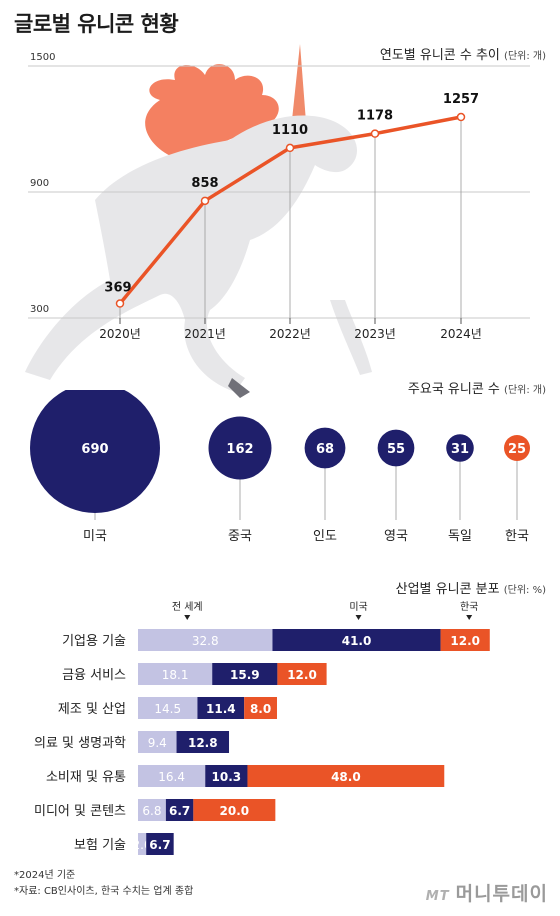  What do you see at coordinates (100, 845) in the screenshot?
I see `bar-category-label: 보험 기술` at bounding box center [100, 845].